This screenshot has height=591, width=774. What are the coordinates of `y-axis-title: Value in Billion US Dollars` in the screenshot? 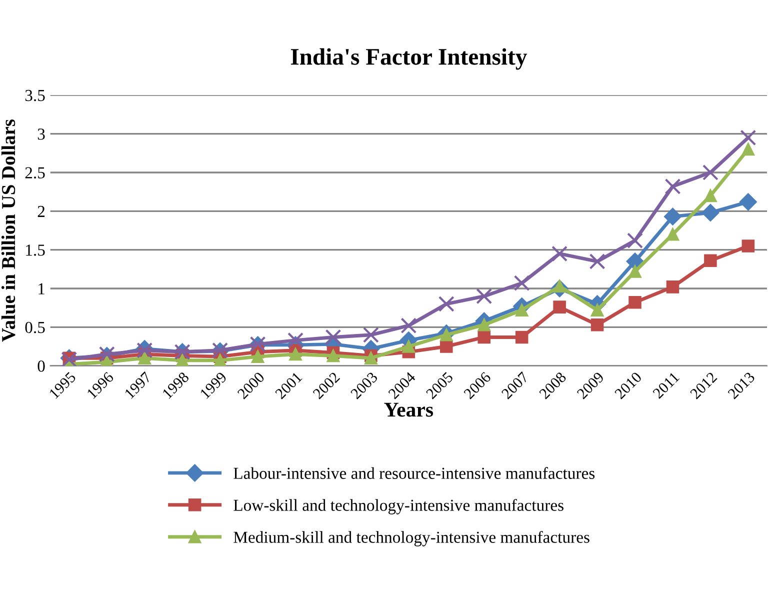 It's located at (8, 230).